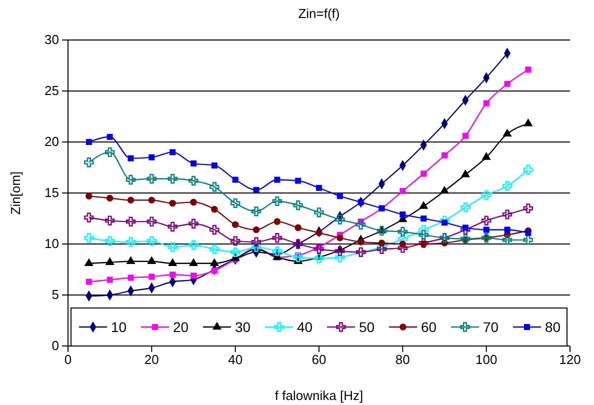 This screenshot has height=405, width=594. I want to click on legend-label: 30, so click(243, 327).